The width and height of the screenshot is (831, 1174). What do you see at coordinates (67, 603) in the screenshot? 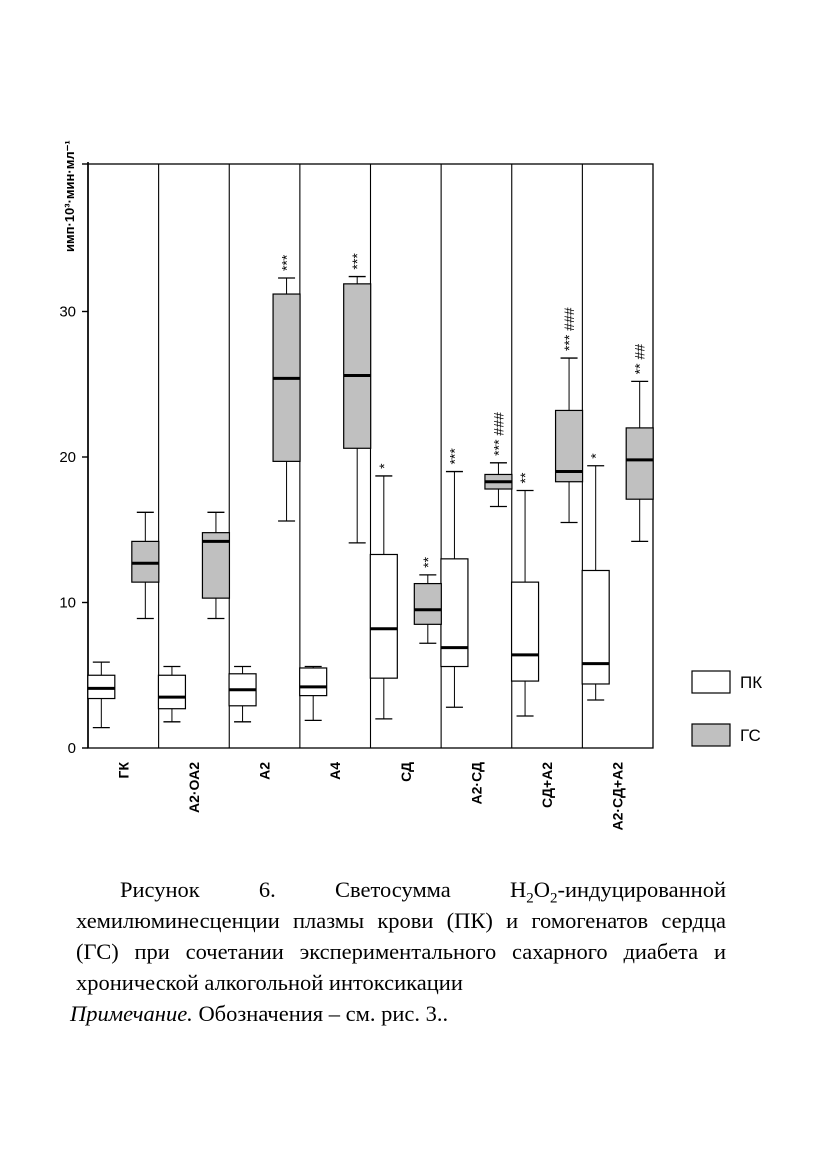
I see `y-tick-label: 10` at bounding box center [67, 603].